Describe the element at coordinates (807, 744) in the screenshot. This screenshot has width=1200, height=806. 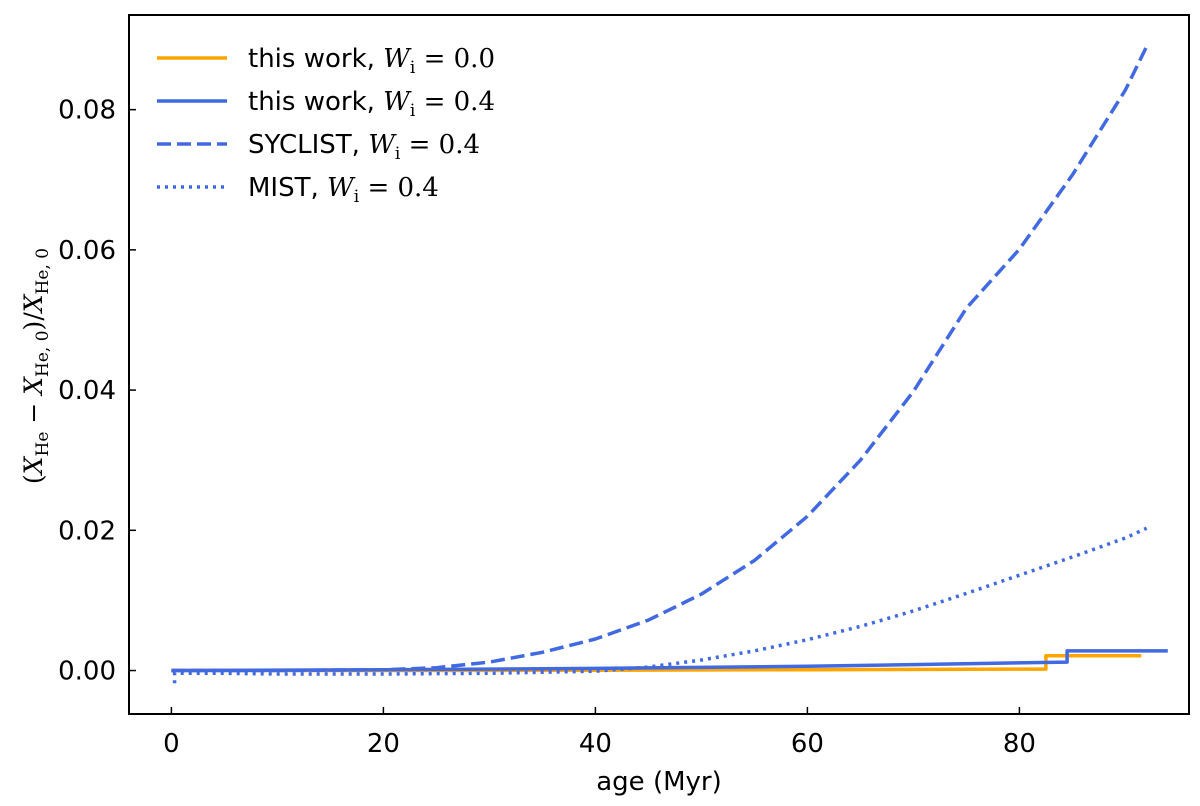
I see `x-tick-label: 60` at that location.